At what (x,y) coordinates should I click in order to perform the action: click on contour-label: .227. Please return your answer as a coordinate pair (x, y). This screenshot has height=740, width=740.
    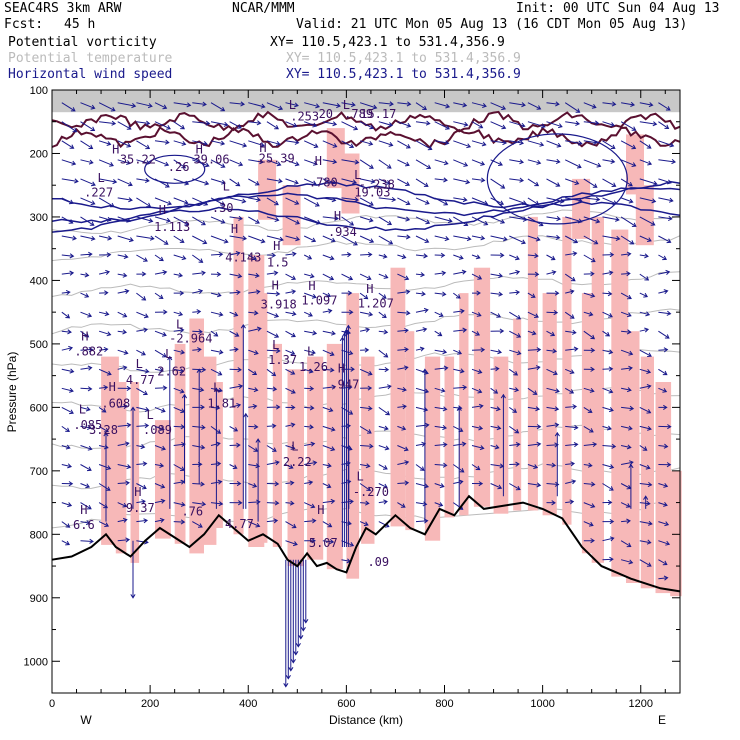
    Looking at the image, I should click on (98, 193).